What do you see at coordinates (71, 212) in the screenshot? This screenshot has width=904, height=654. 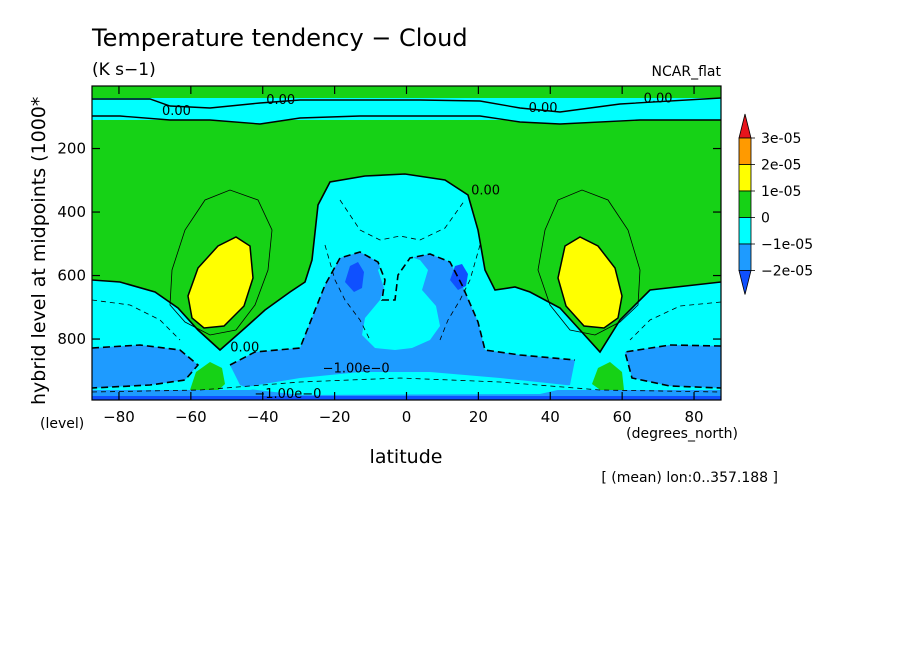 I see `y-tick-label: 400` at bounding box center [71, 212].